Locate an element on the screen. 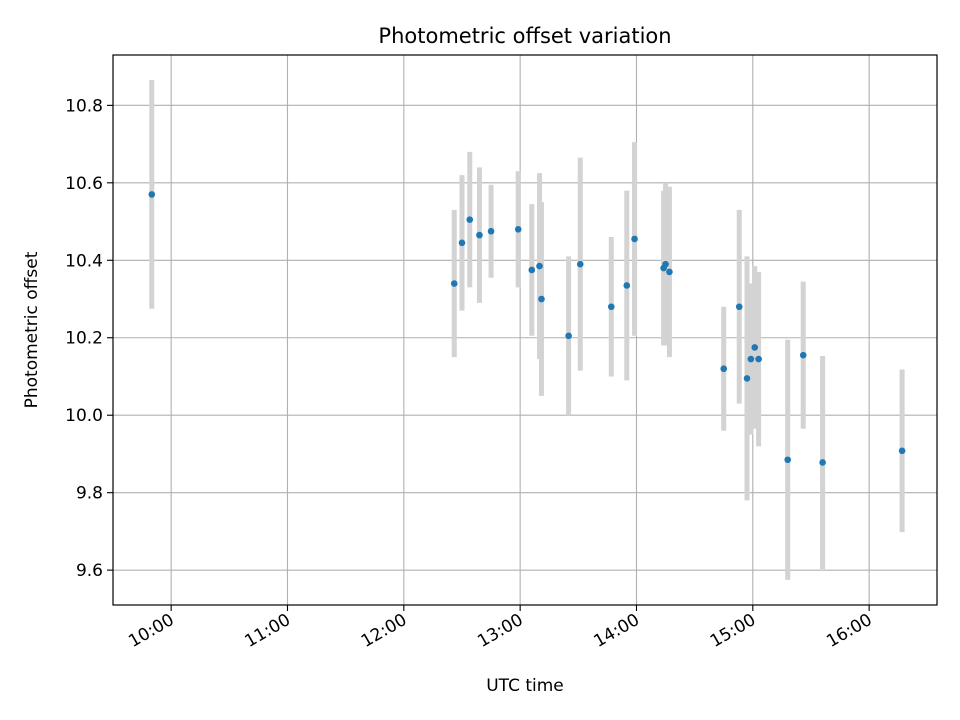 The image size is (960, 720). y-tick-label: 10.8 is located at coordinates (84, 106).